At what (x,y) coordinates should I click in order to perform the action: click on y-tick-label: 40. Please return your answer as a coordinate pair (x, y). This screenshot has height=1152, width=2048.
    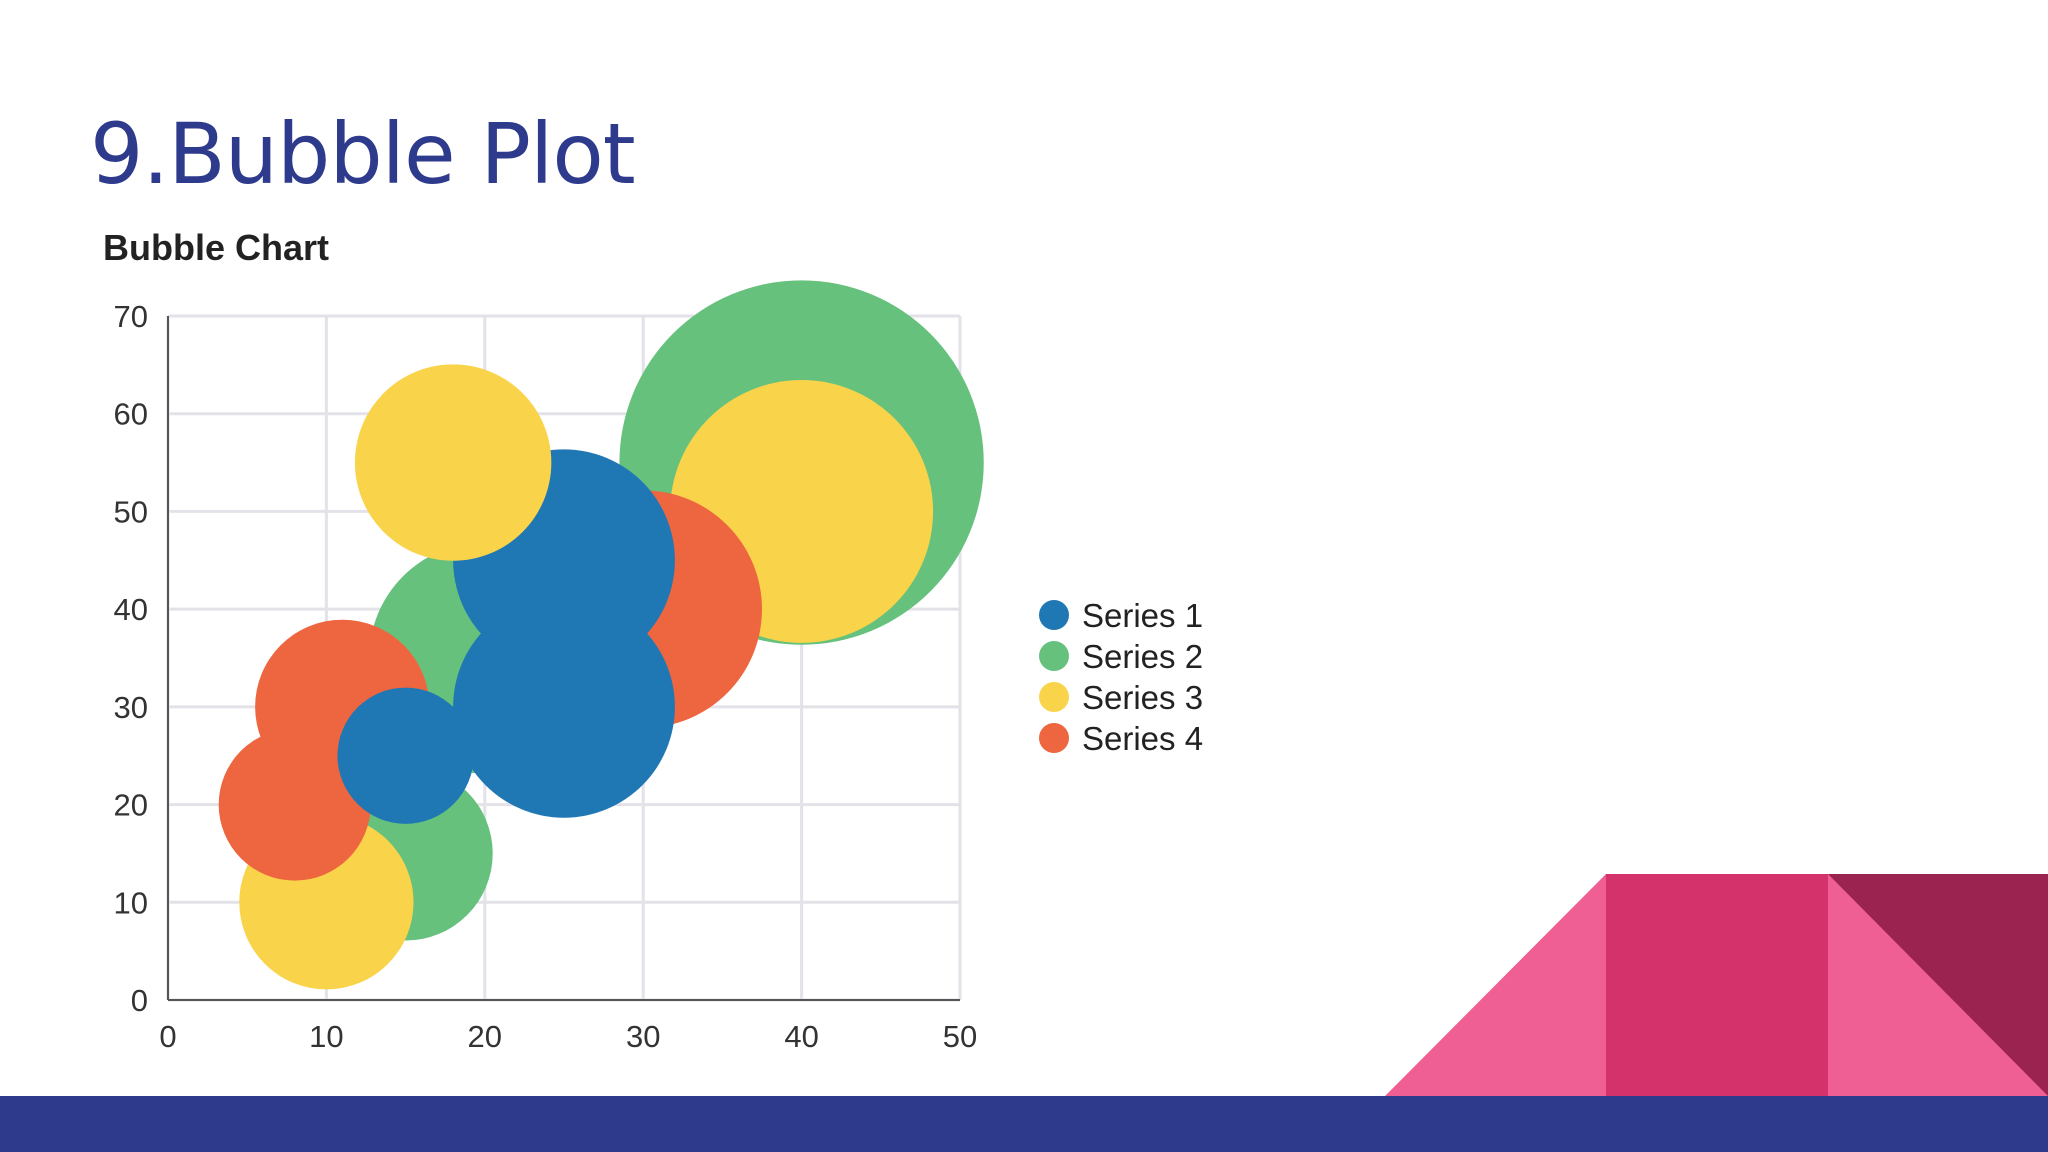
    Looking at the image, I should click on (131, 609).